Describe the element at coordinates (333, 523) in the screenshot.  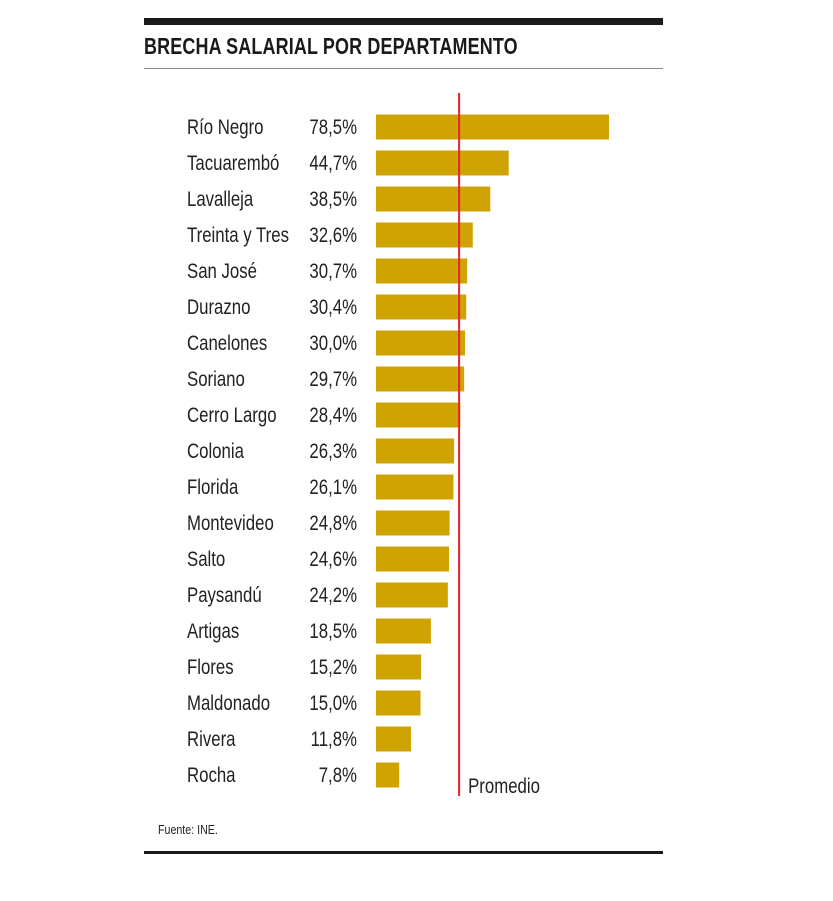
I see `value-label: 24,8%` at that location.